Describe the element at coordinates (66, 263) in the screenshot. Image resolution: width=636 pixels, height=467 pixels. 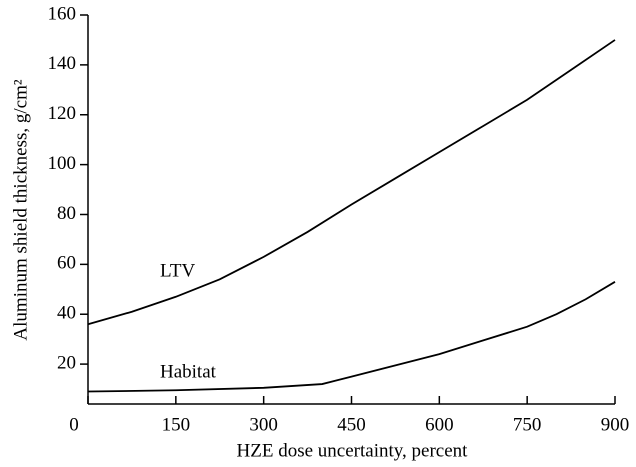
I see `y-tick-label: 60` at that location.